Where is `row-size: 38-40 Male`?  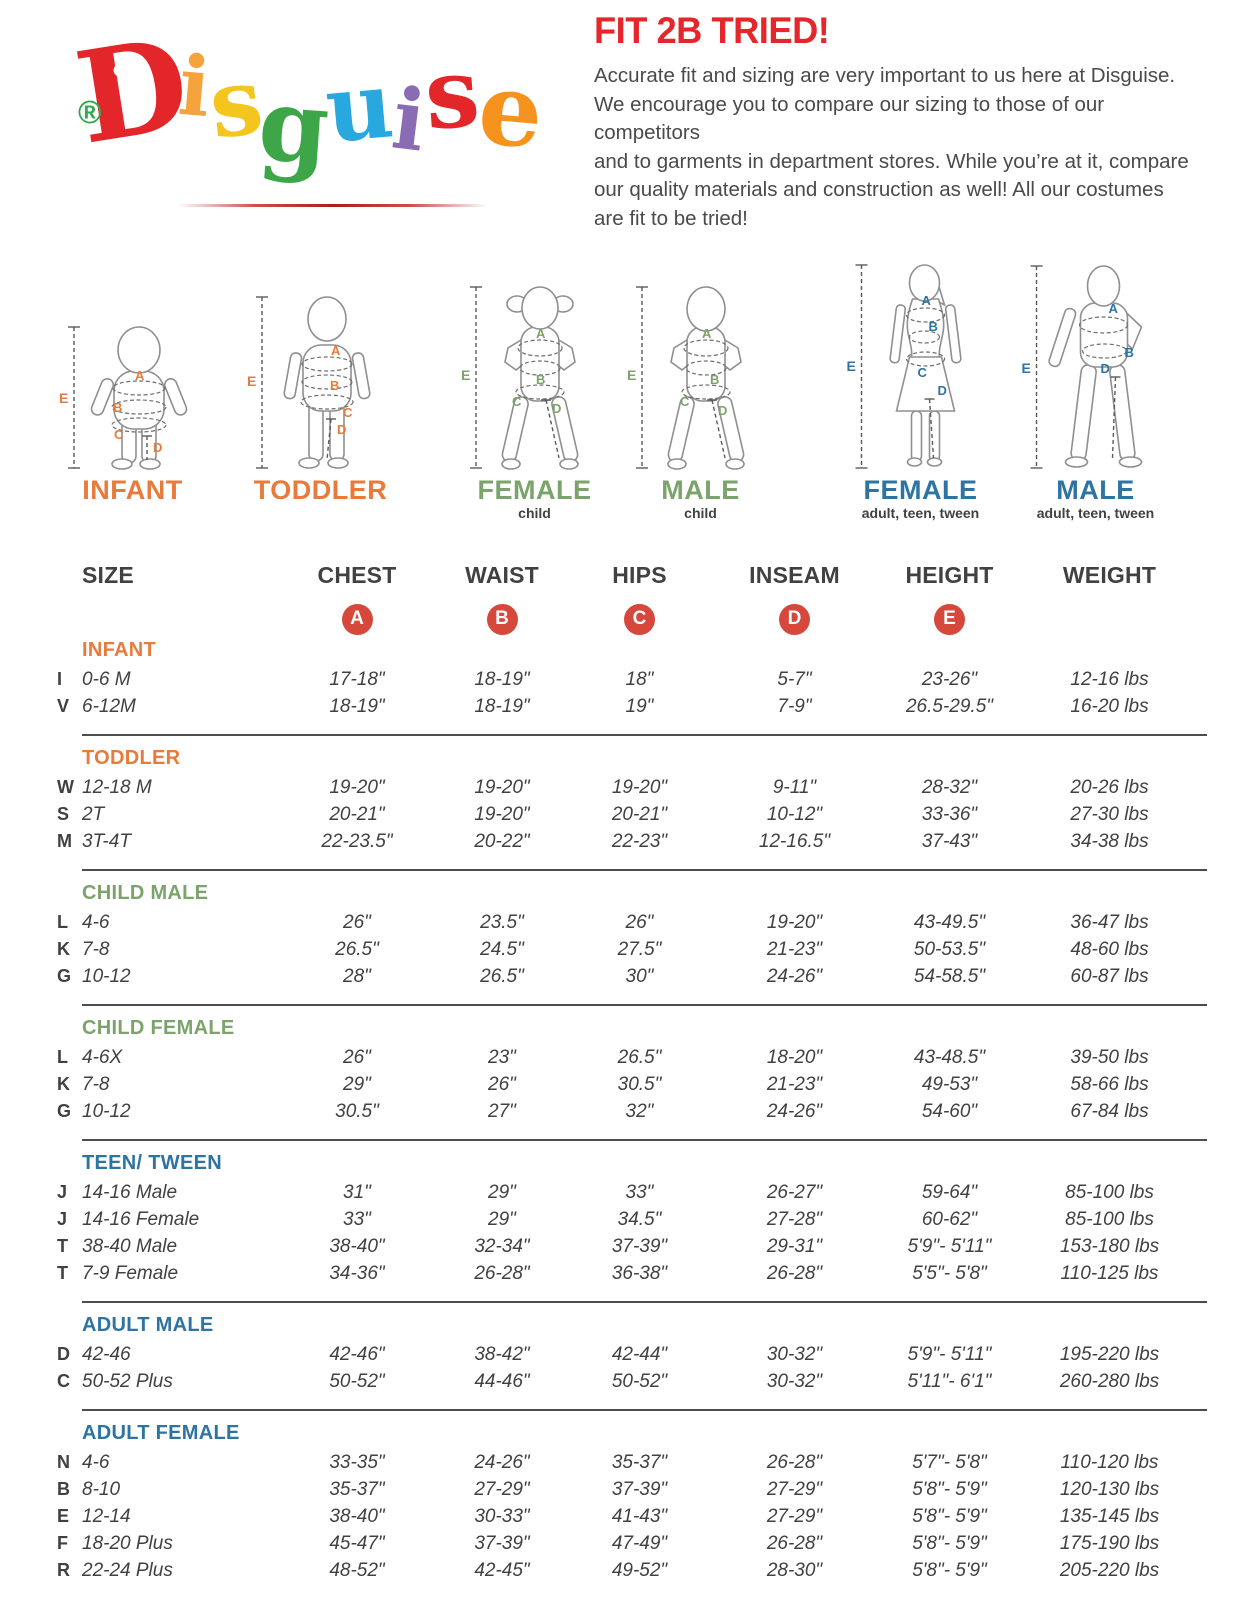
row-size: 38-40 Male is located at coordinates (130, 1246).